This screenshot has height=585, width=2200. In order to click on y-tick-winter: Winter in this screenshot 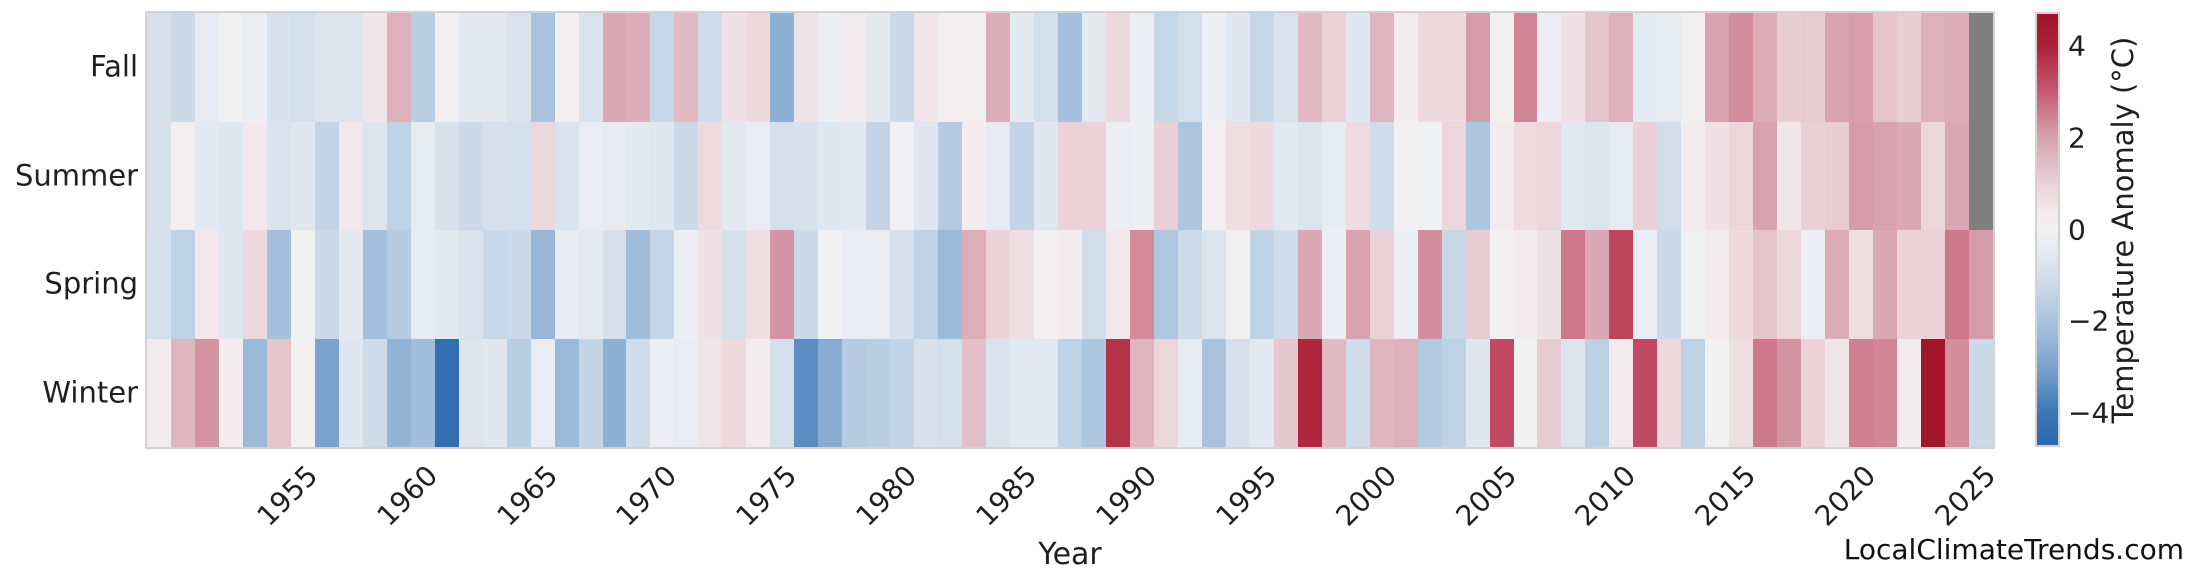, I will do `click(90, 392)`.